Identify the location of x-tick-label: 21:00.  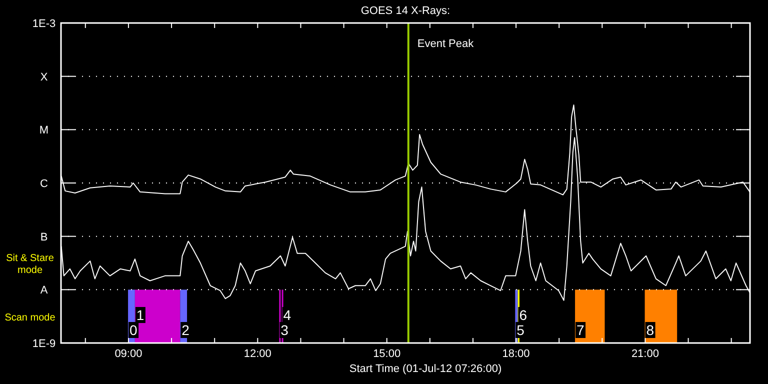
(645, 354).